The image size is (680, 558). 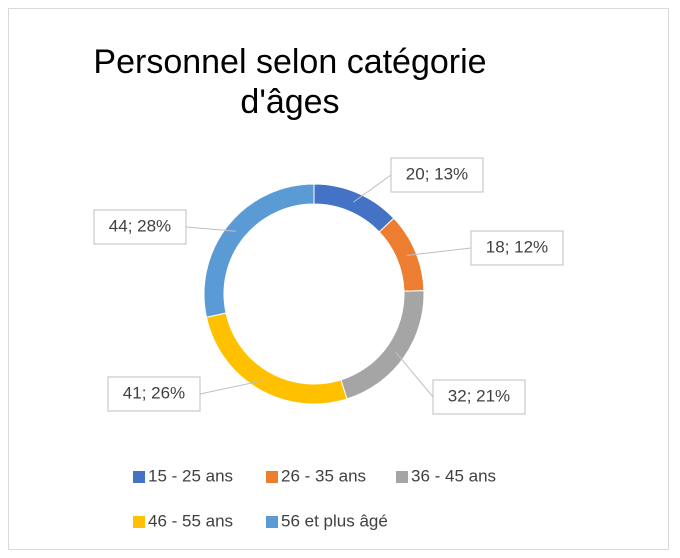 What do you see at coordinates (190, 475) in the screenshot?
I see `legend-label: 15 - 25 ans` at bounding box center [190, 475].